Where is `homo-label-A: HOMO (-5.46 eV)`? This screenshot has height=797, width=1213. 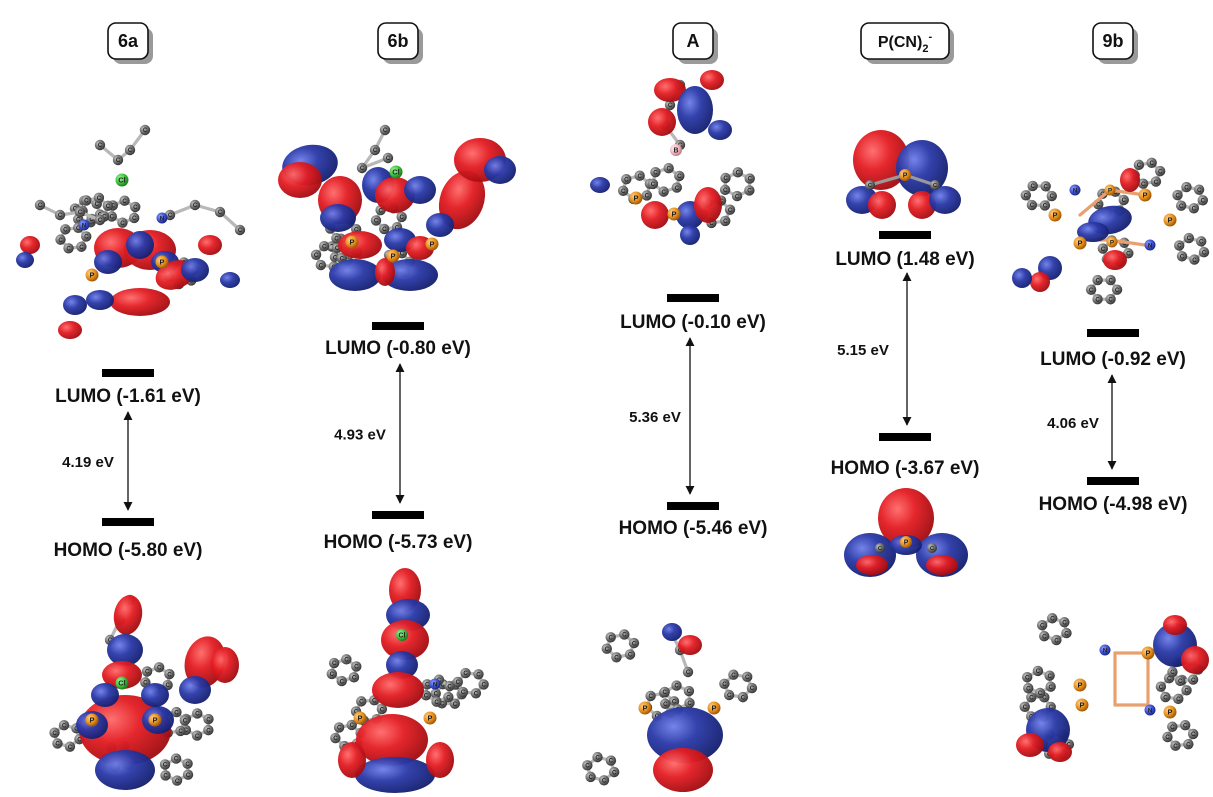 homo-label-A: HOMO (-5.46 eV) is located at coordinates (693, 528).